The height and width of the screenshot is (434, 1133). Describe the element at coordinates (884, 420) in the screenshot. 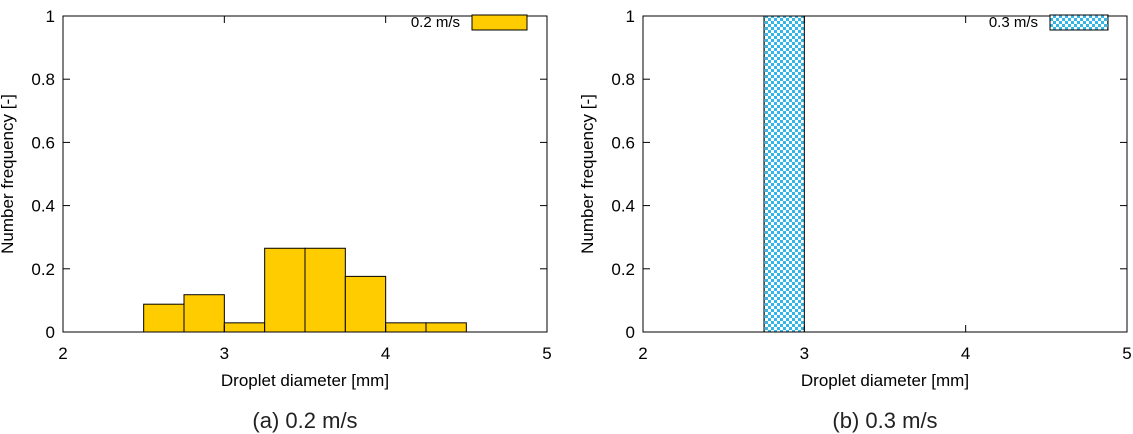

I see `panel-caption-b: (b) 0.3 m/s` at that location.